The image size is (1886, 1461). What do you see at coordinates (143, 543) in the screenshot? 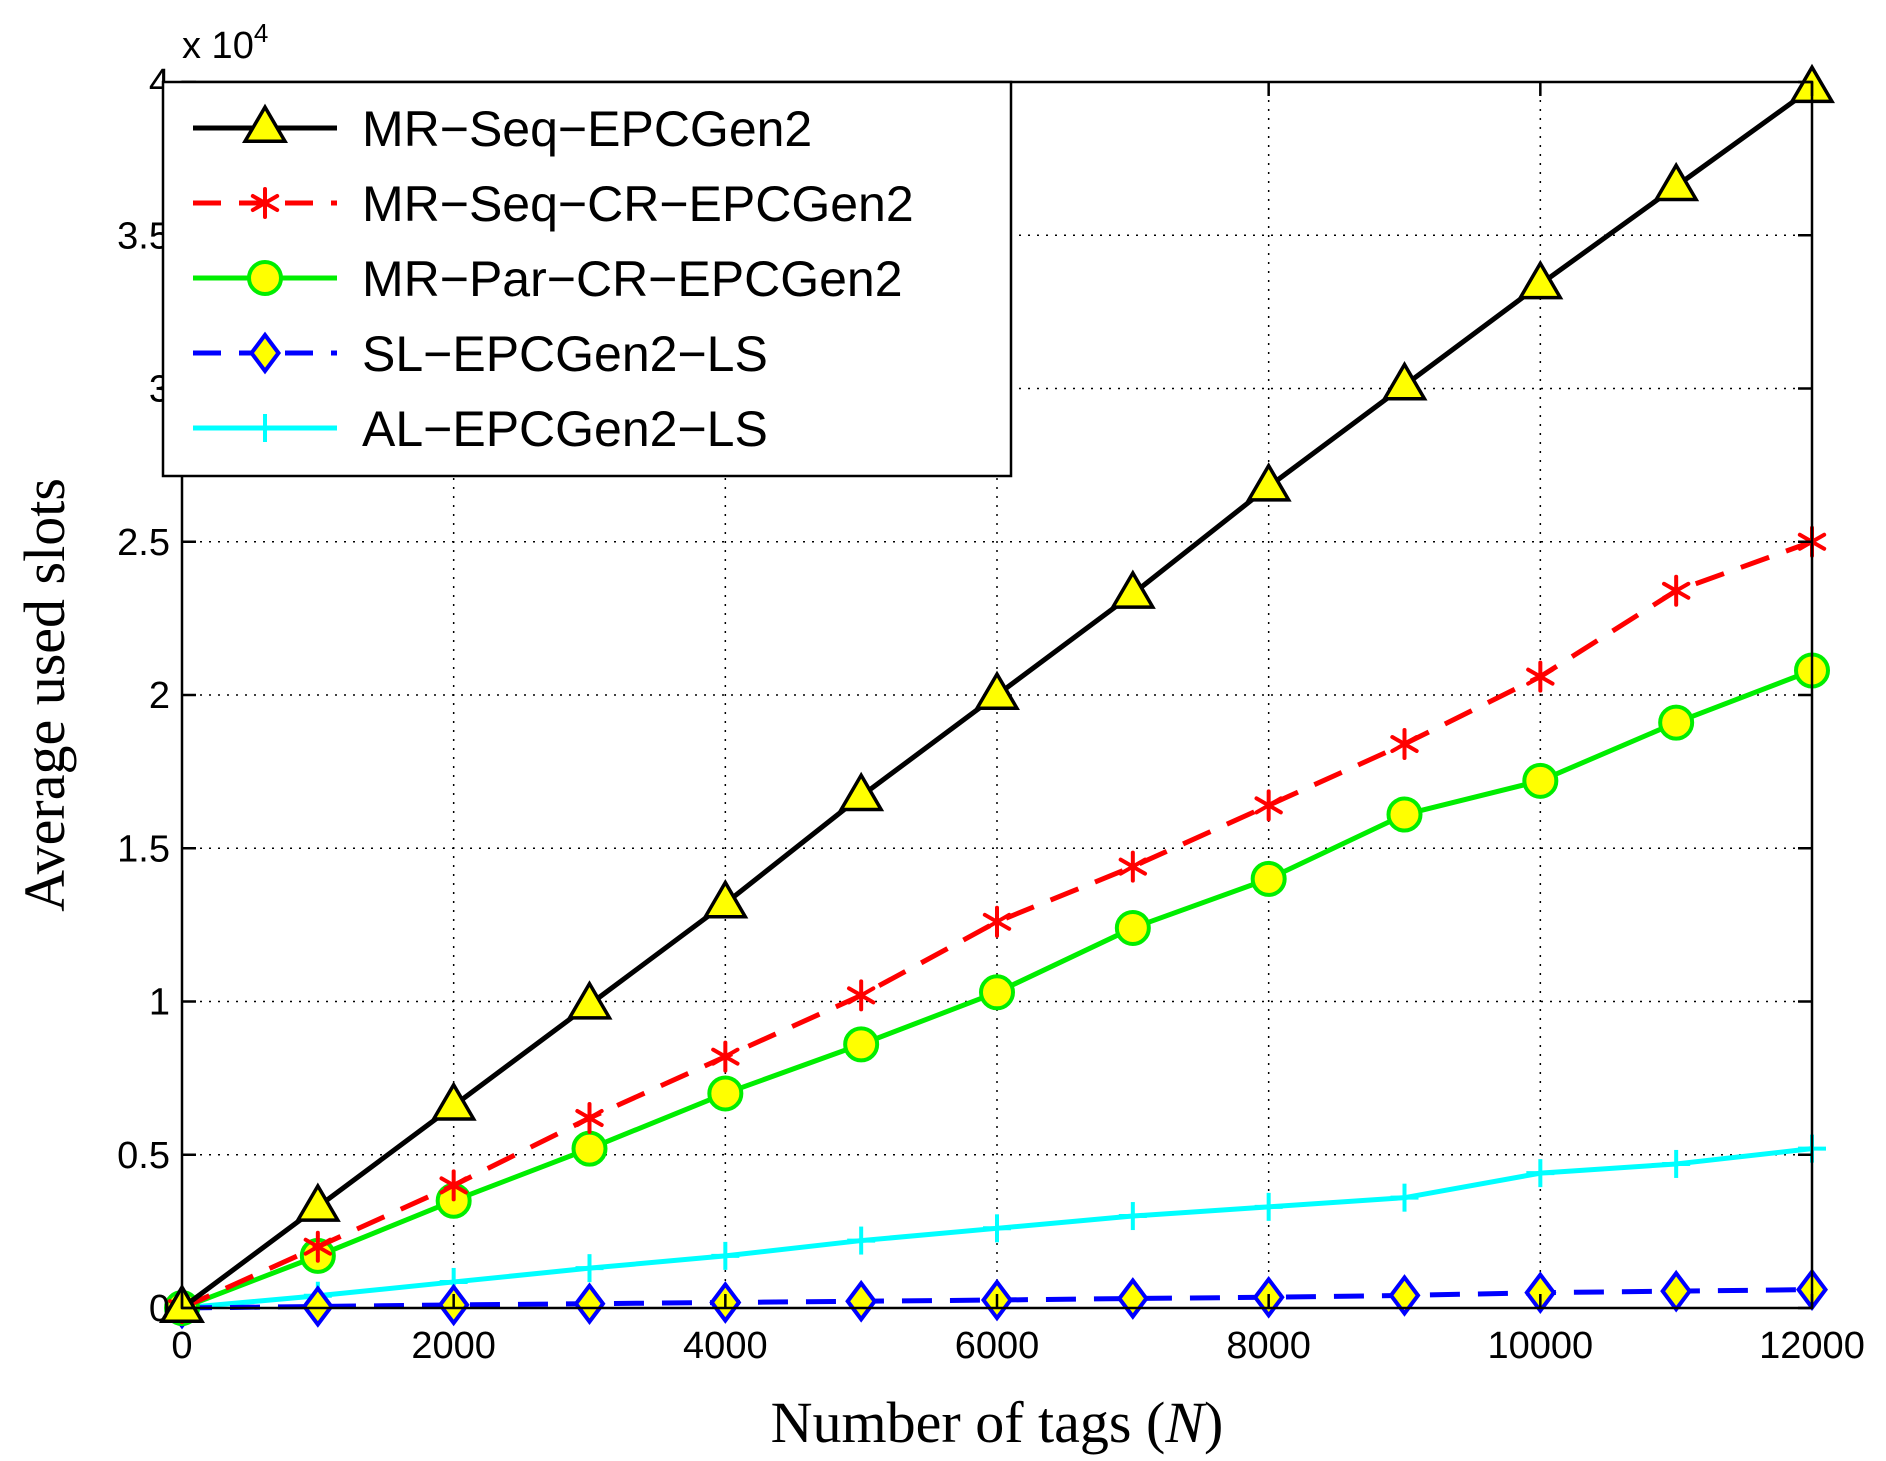
I see `y-tick-label: 2.5` at bounding box center [143, 543].